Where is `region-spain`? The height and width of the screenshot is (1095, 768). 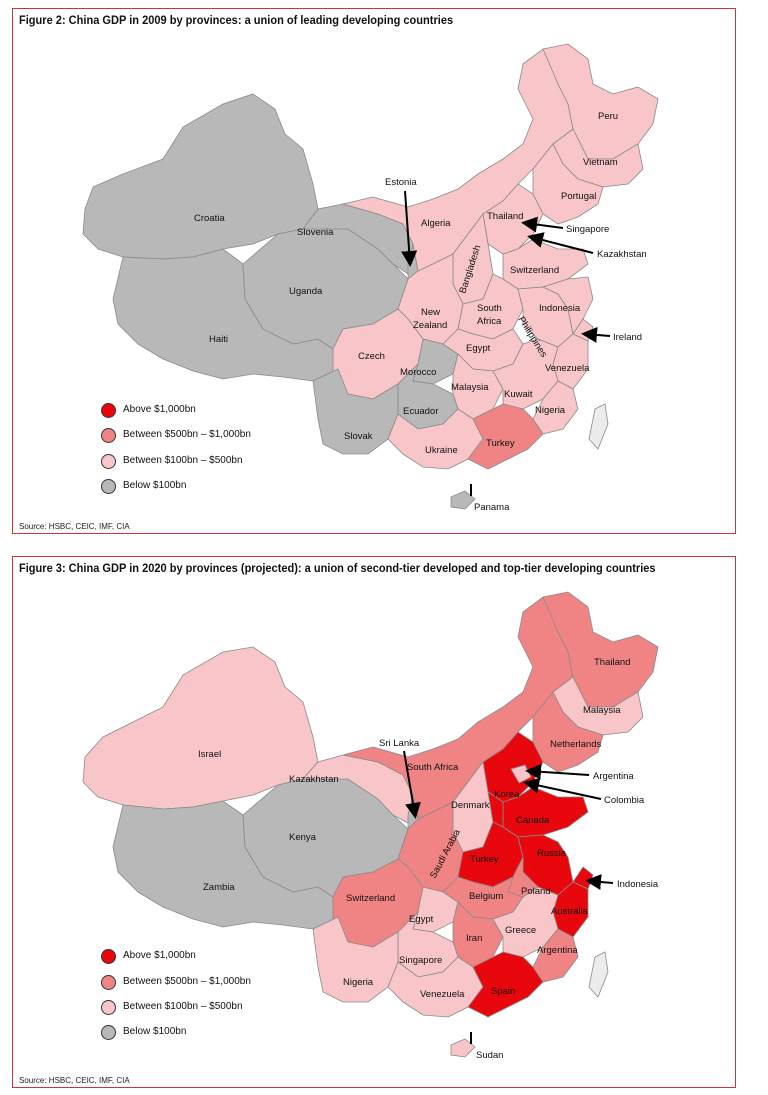
region-spain is located at coordinates (505, 984).